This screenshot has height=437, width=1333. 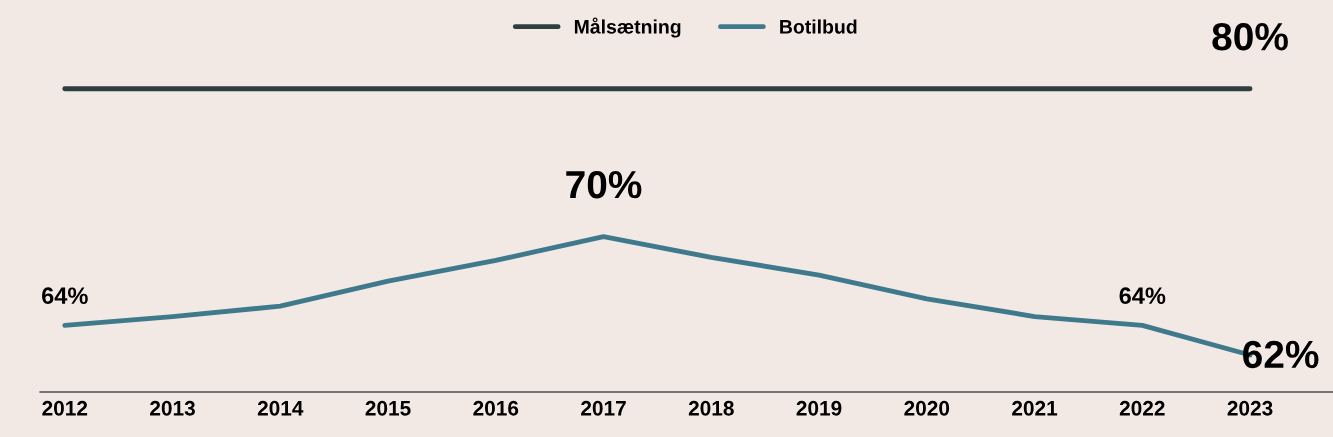 I want to click on data-label: 62%, so click(x=1281, y=354).